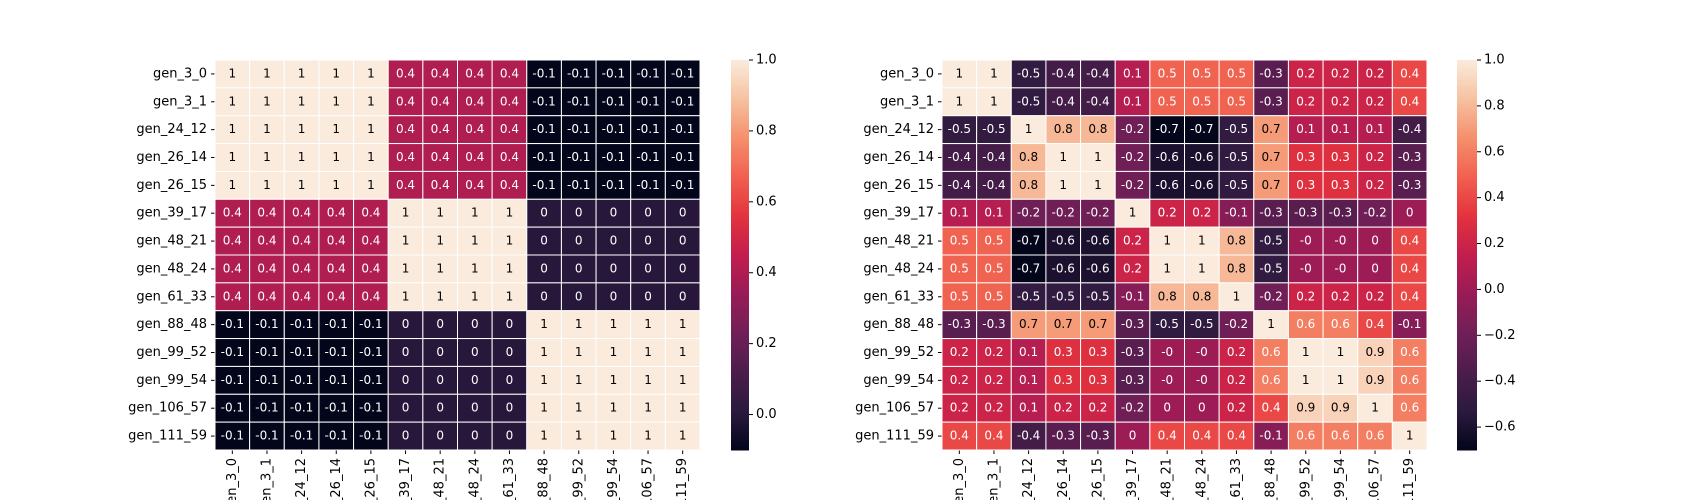  I want to click on cell-label: -0.4, so click(993, 185).